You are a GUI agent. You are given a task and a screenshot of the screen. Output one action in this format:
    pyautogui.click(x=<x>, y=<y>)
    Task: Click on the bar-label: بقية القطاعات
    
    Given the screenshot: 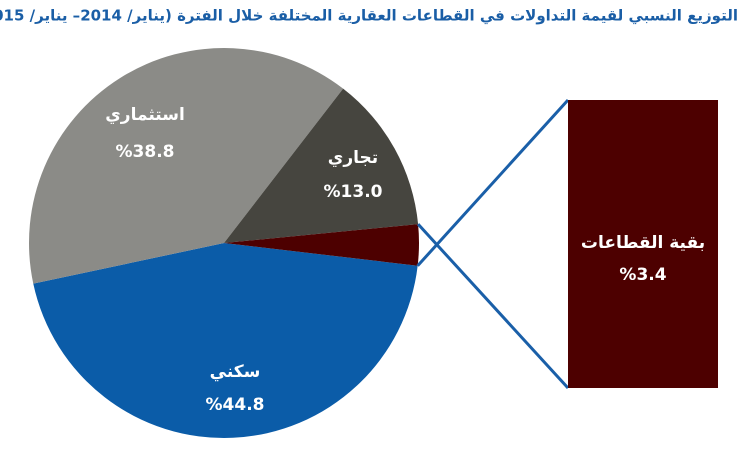 What is the action you would take?
    pyautogui.click(x=643, y=243)
    